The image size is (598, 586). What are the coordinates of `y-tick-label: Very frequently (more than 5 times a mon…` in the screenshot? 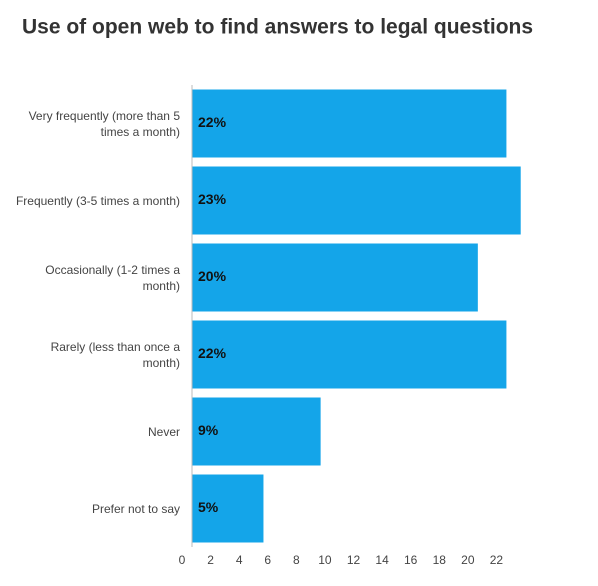 It's located at (104, 123).